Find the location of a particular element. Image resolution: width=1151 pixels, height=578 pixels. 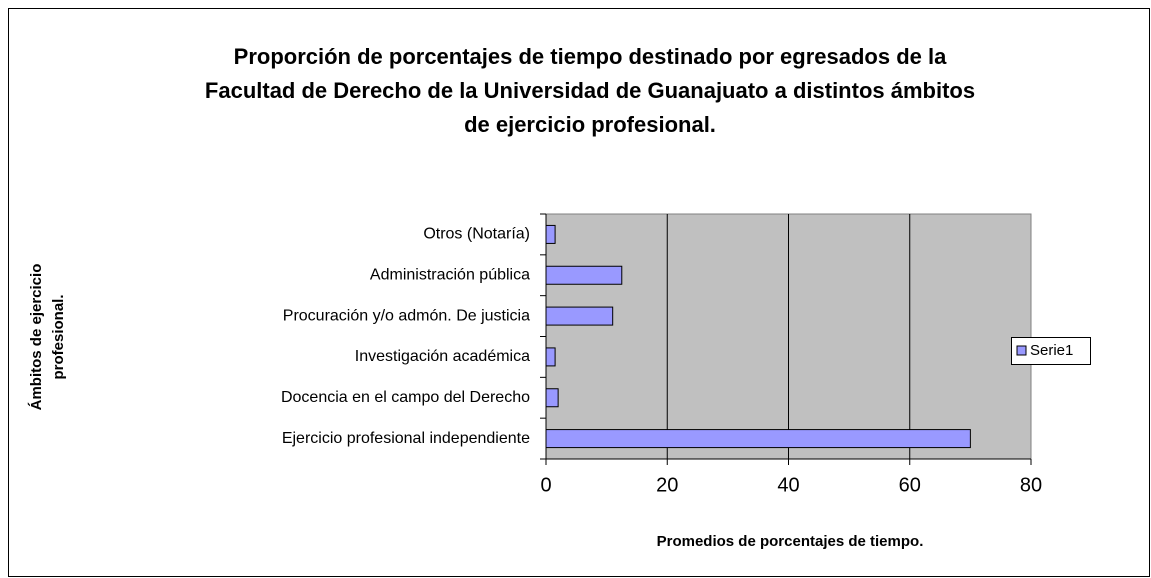

x-tick-label: 0 is located at coordinates (545, 485).